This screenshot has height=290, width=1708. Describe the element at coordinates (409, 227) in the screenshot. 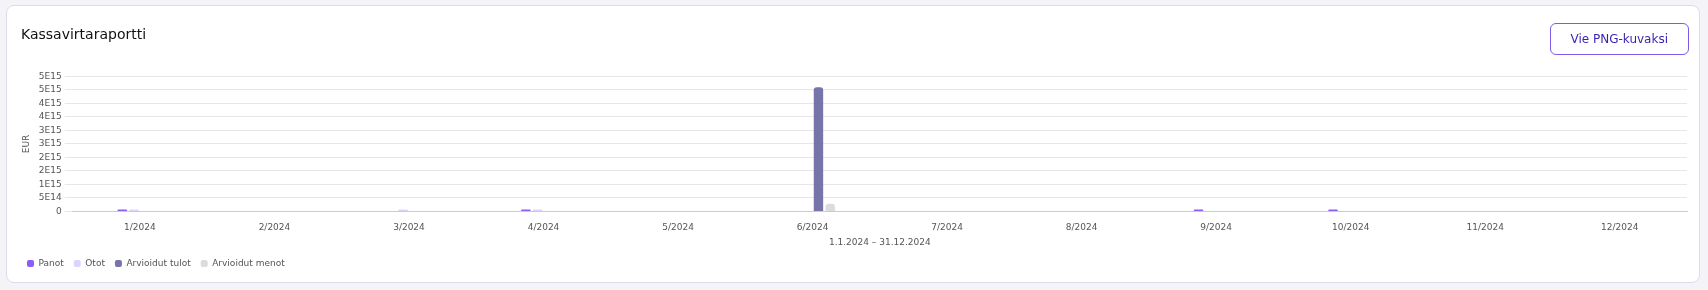

I see `x-tick-label: 3/2024` at that location.